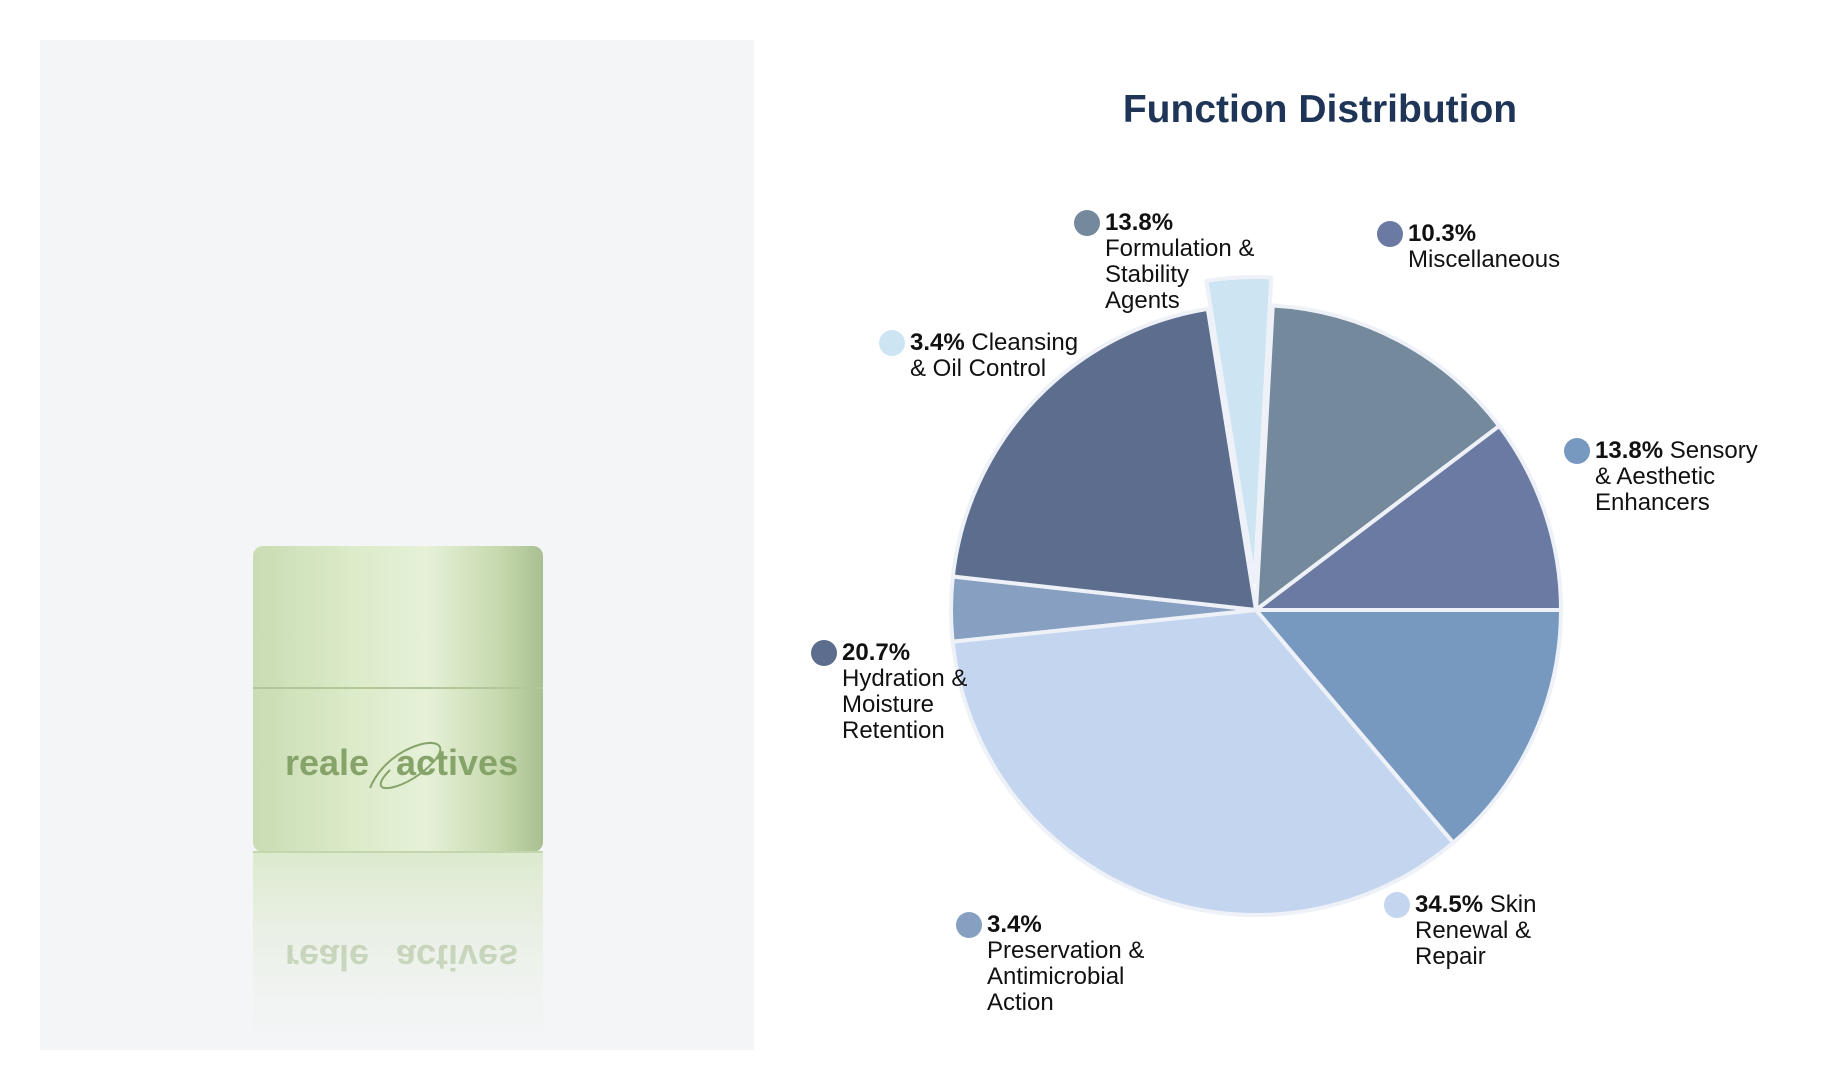  What do you see at coordinates (1442, 233) in the screenshot?
I see `slice-percent: 10.3%` at bounding box center [1442, 233].